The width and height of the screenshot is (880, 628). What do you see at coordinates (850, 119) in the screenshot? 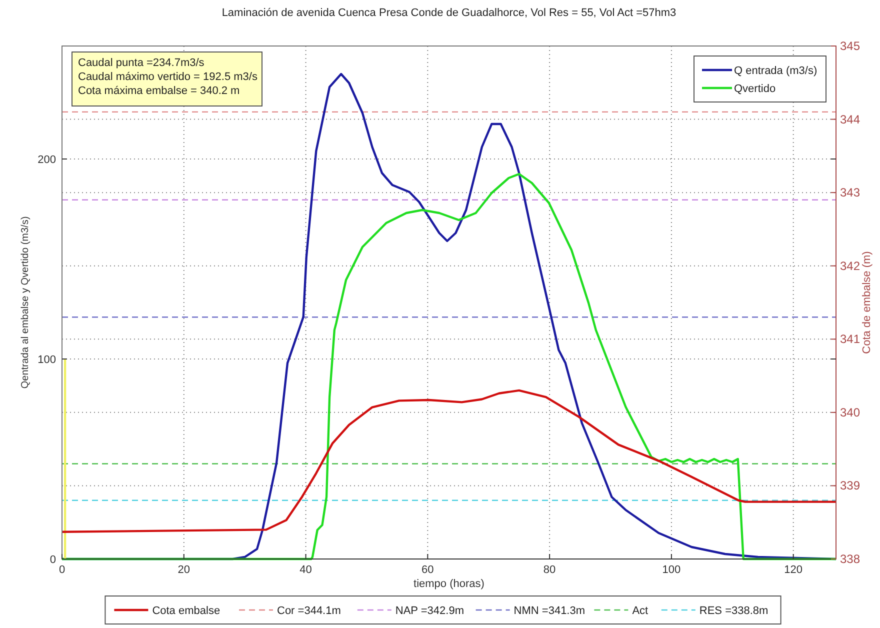
I see `y2-tick-label: 344` at bounding box center [850, 119].